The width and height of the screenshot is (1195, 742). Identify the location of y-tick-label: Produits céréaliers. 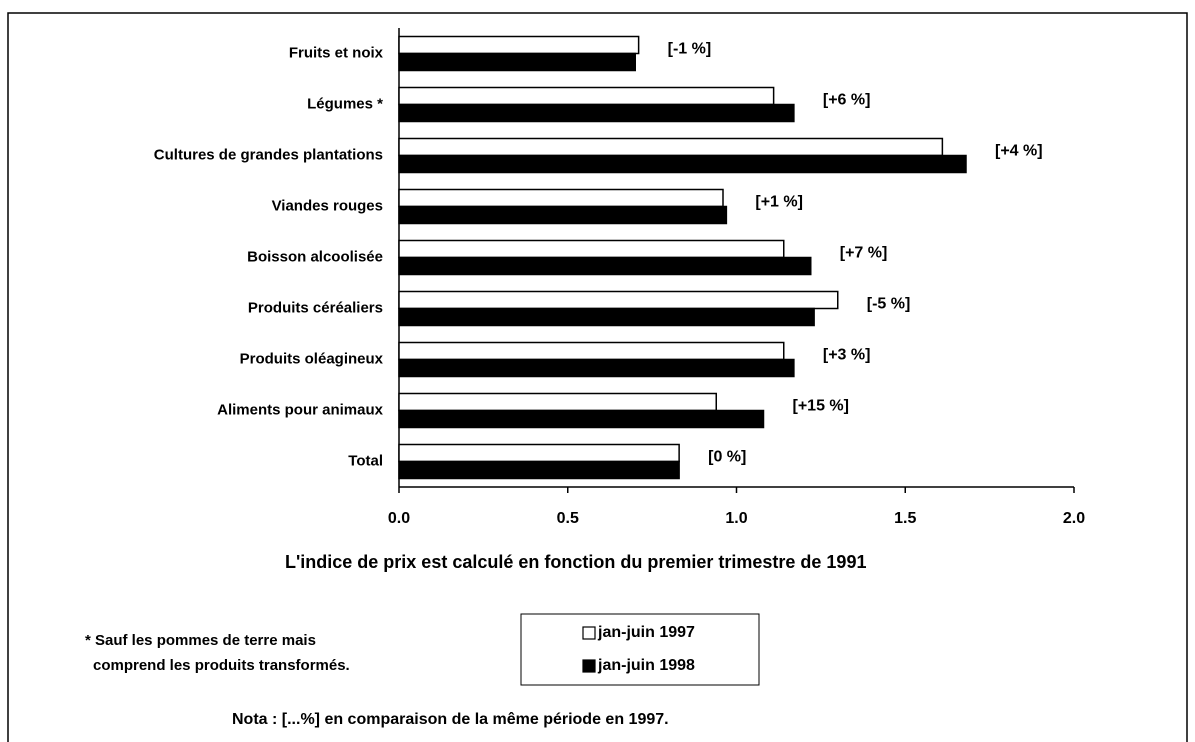
(315, 307).